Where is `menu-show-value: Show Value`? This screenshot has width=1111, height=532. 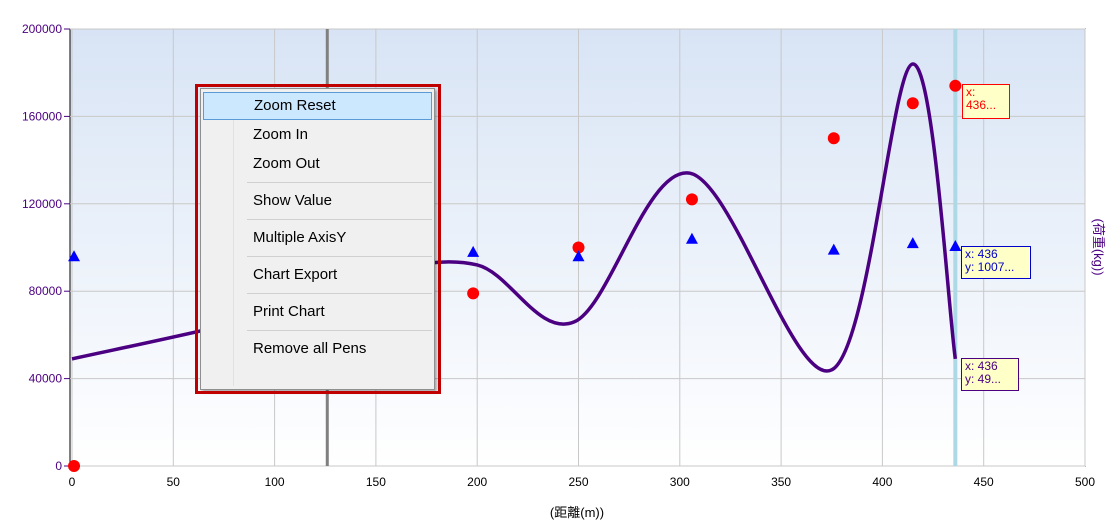
menu-show-value: Show Value is located at coordinates (317, 201).